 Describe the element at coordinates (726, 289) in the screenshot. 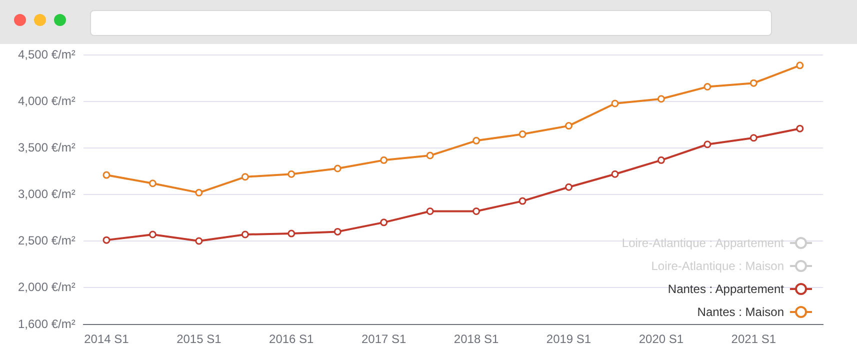

I see `legend-label: Nantes : Appartement` at that location.